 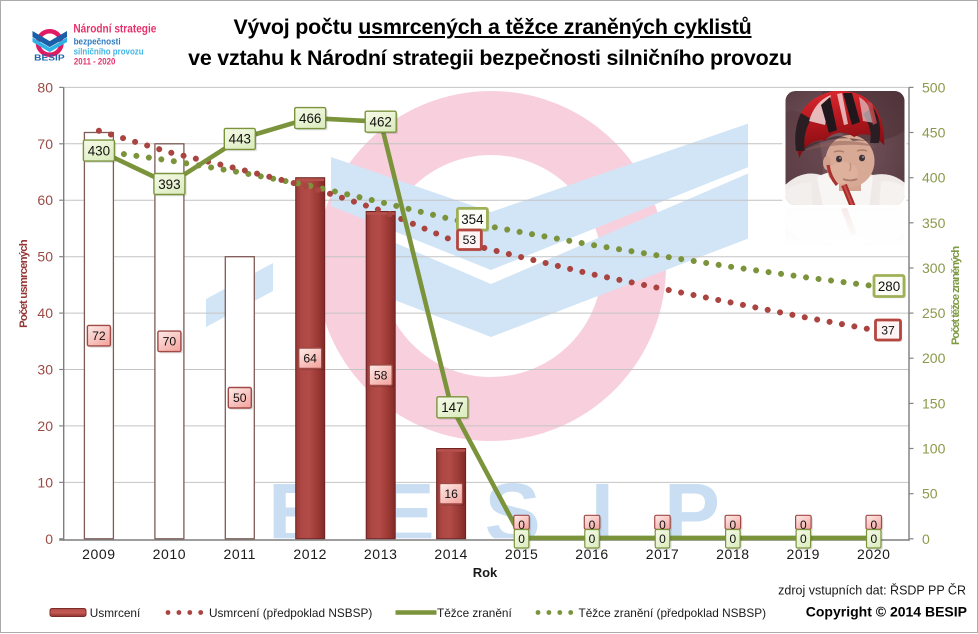 What do you see at coordinates (169, 184) in the screenshot?
I see `svg-text: 393` at bounding box center [169, 184].